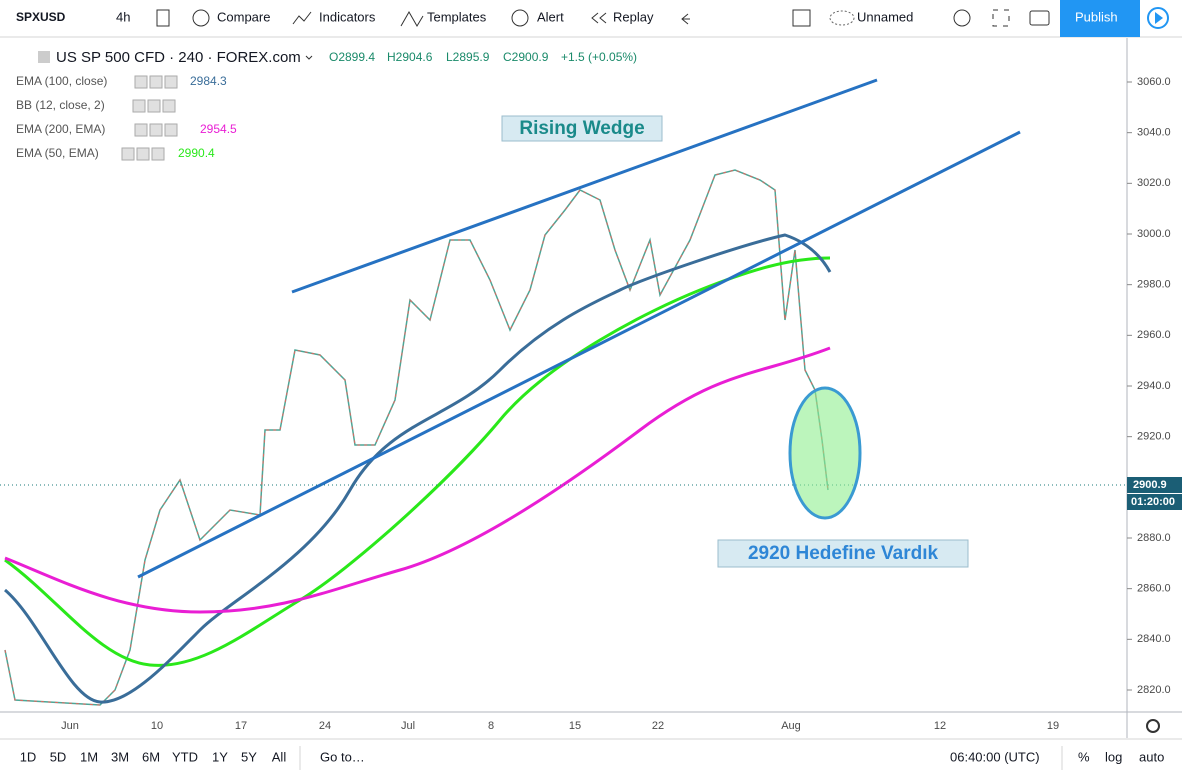 This screenshot has height=782, width=1182. Describe the element at coordinates (1154, 386) in the screenshot. I see `y-tick-label: 2940.0` at that location.